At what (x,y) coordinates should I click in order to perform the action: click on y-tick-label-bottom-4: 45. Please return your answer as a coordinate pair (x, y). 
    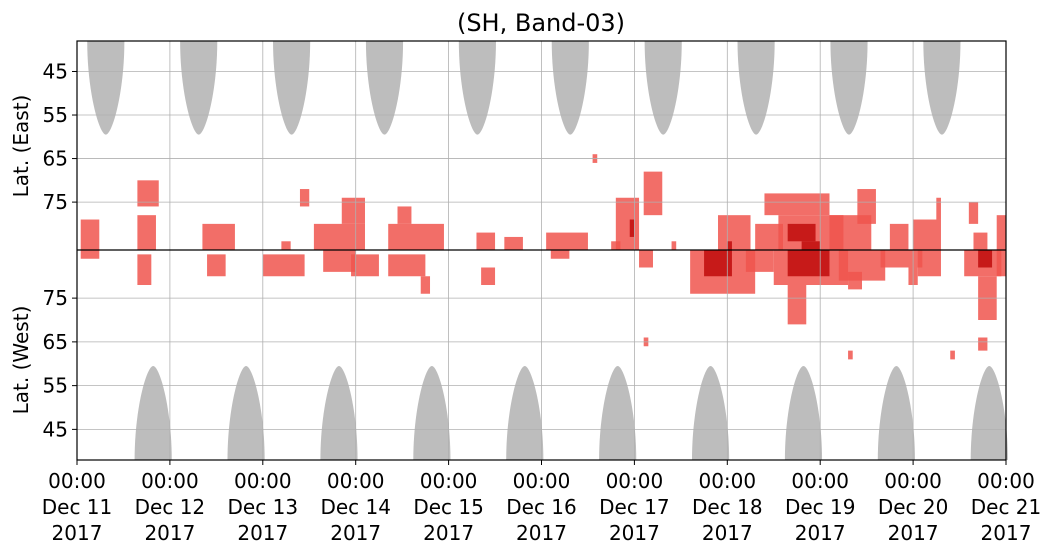
    Looking at the image, I should click on (55, 429).